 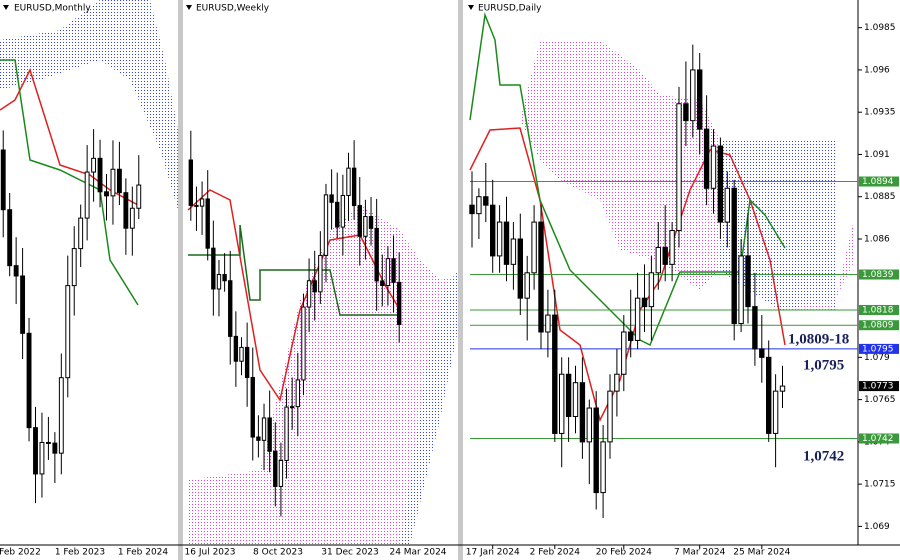 I want to click on pane-title: EURUSD,Daily, so click(x=510, y=9).